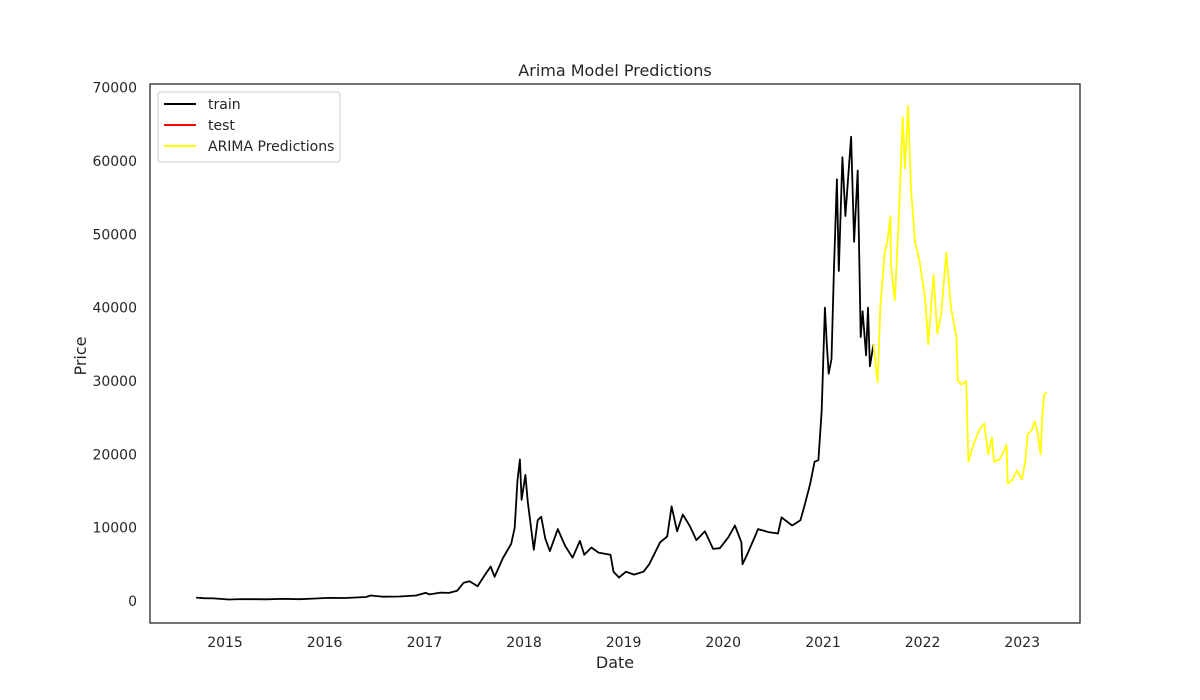 The image size is (1200, 700). Describe the element at coordinates (425, 643) in the screenshot. I see `x-tick-label: 2017` at that location.